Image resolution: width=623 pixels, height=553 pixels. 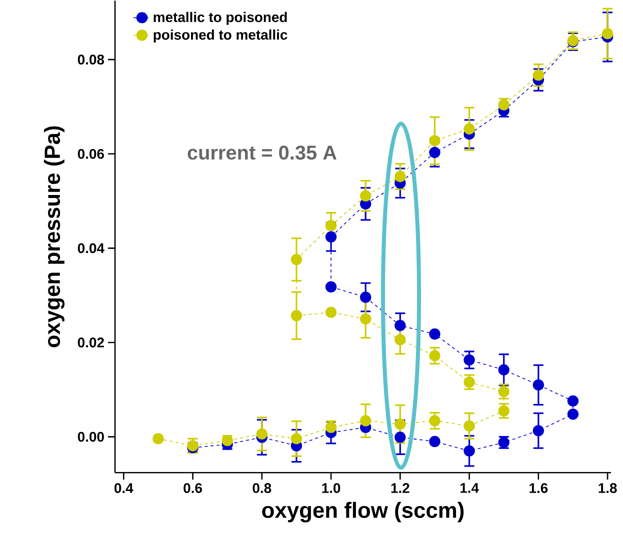 What do you see at coordinates (262, 153) in the screenshot?
I see `annotation: current = 0.35 A` at bounding box center [262, 153].